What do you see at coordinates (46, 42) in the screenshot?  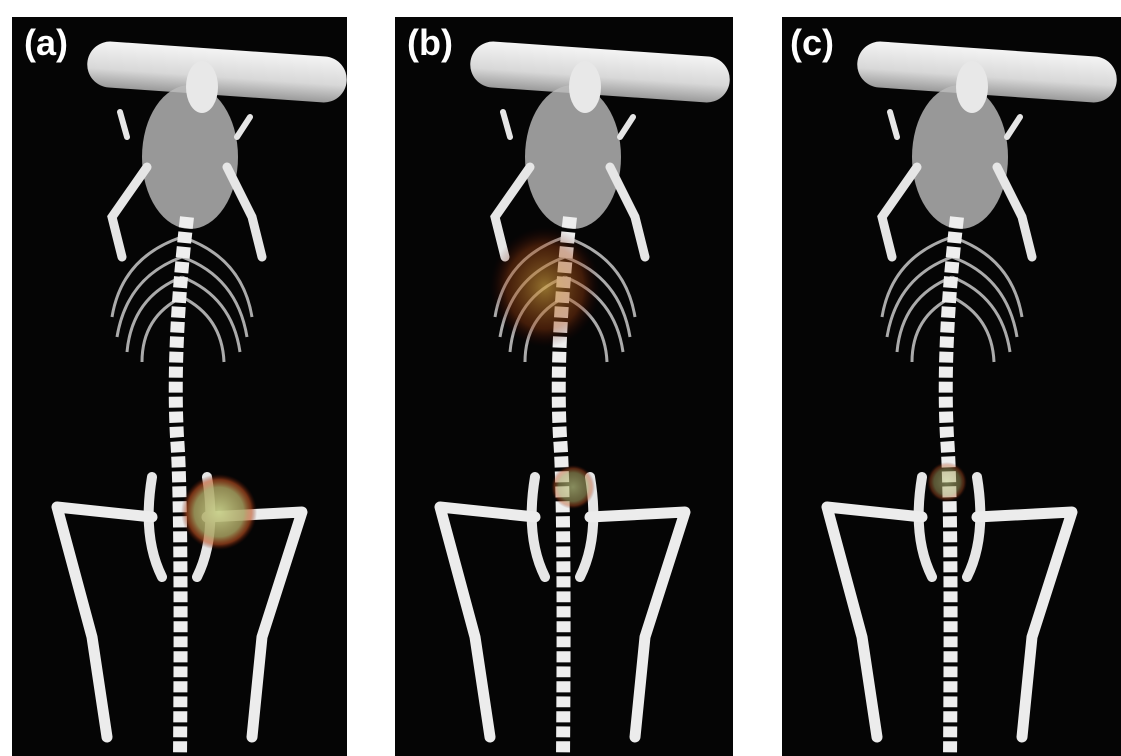 I see `panel-label: (a)` at bounding box center [46, 42].